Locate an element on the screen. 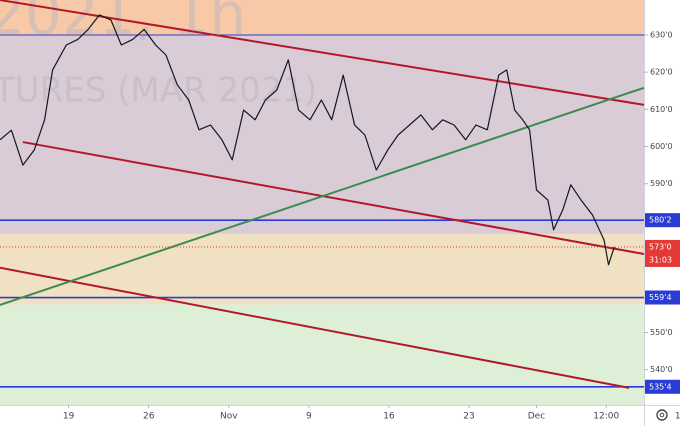  y-tick-label: 540'0 is located at coordinates (661, 369).